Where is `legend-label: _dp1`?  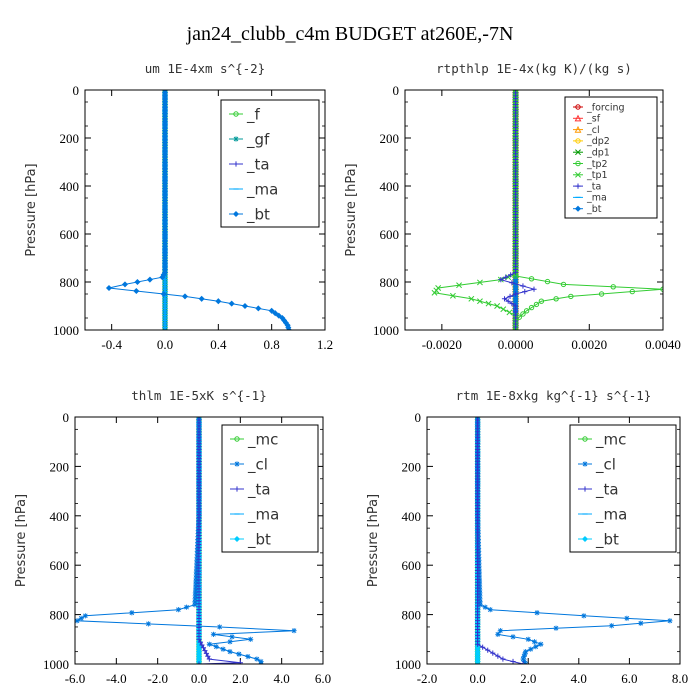 legend-label: _dp1 is located at coordinates (598, 153).